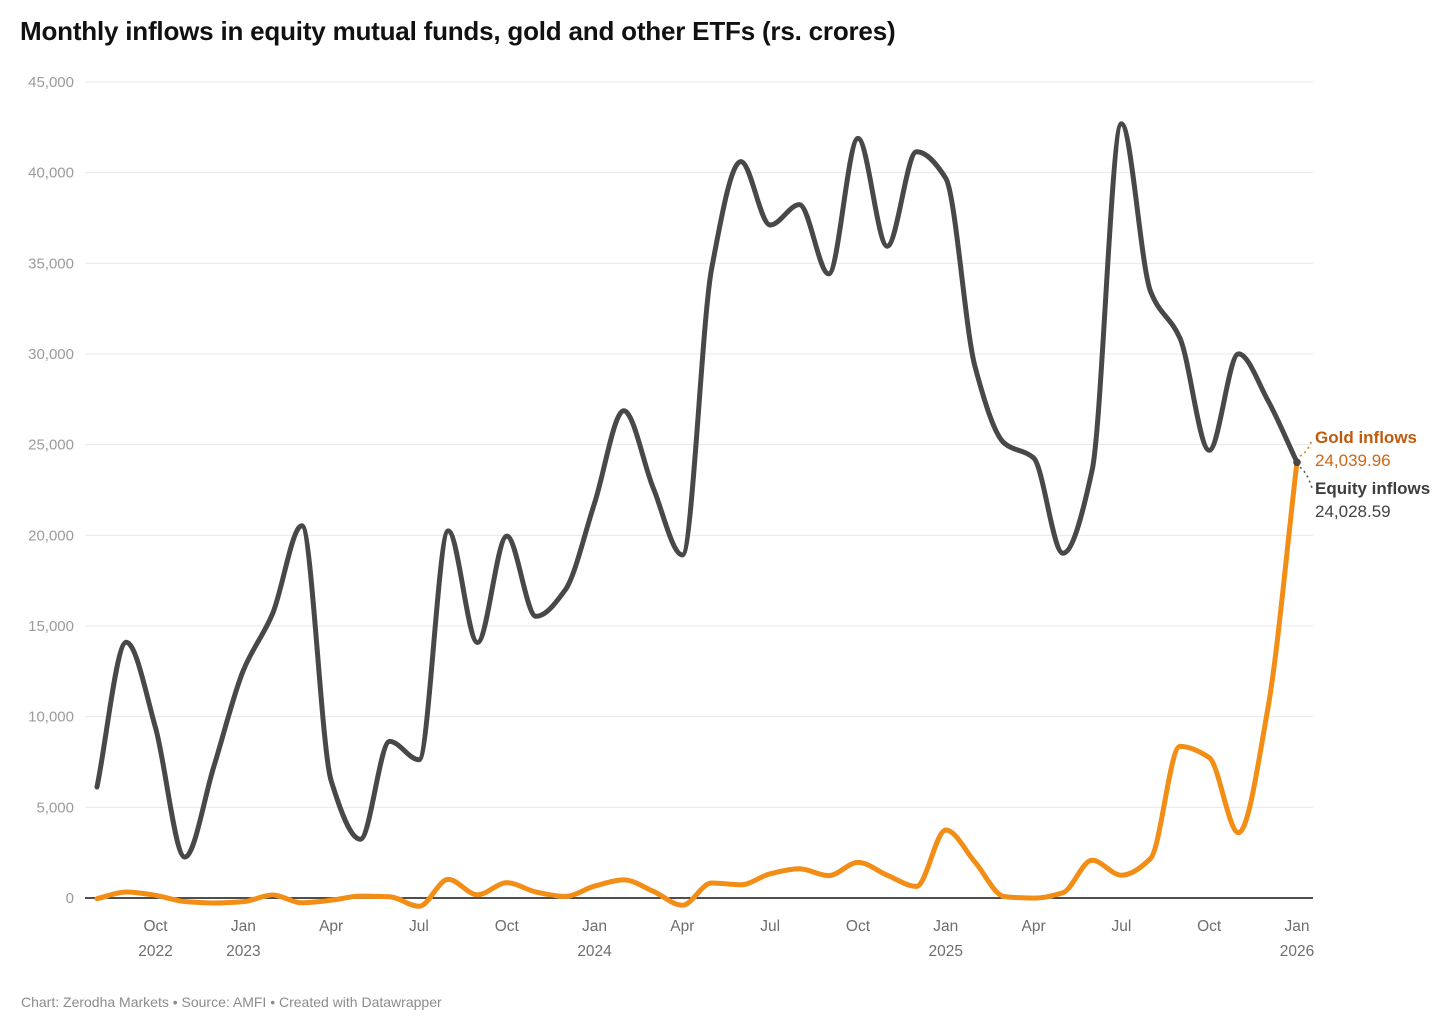  Describe the element at coordinates (51, 445) in the screenshot. I see `y-axis-tick-label: 25,000` at that location.